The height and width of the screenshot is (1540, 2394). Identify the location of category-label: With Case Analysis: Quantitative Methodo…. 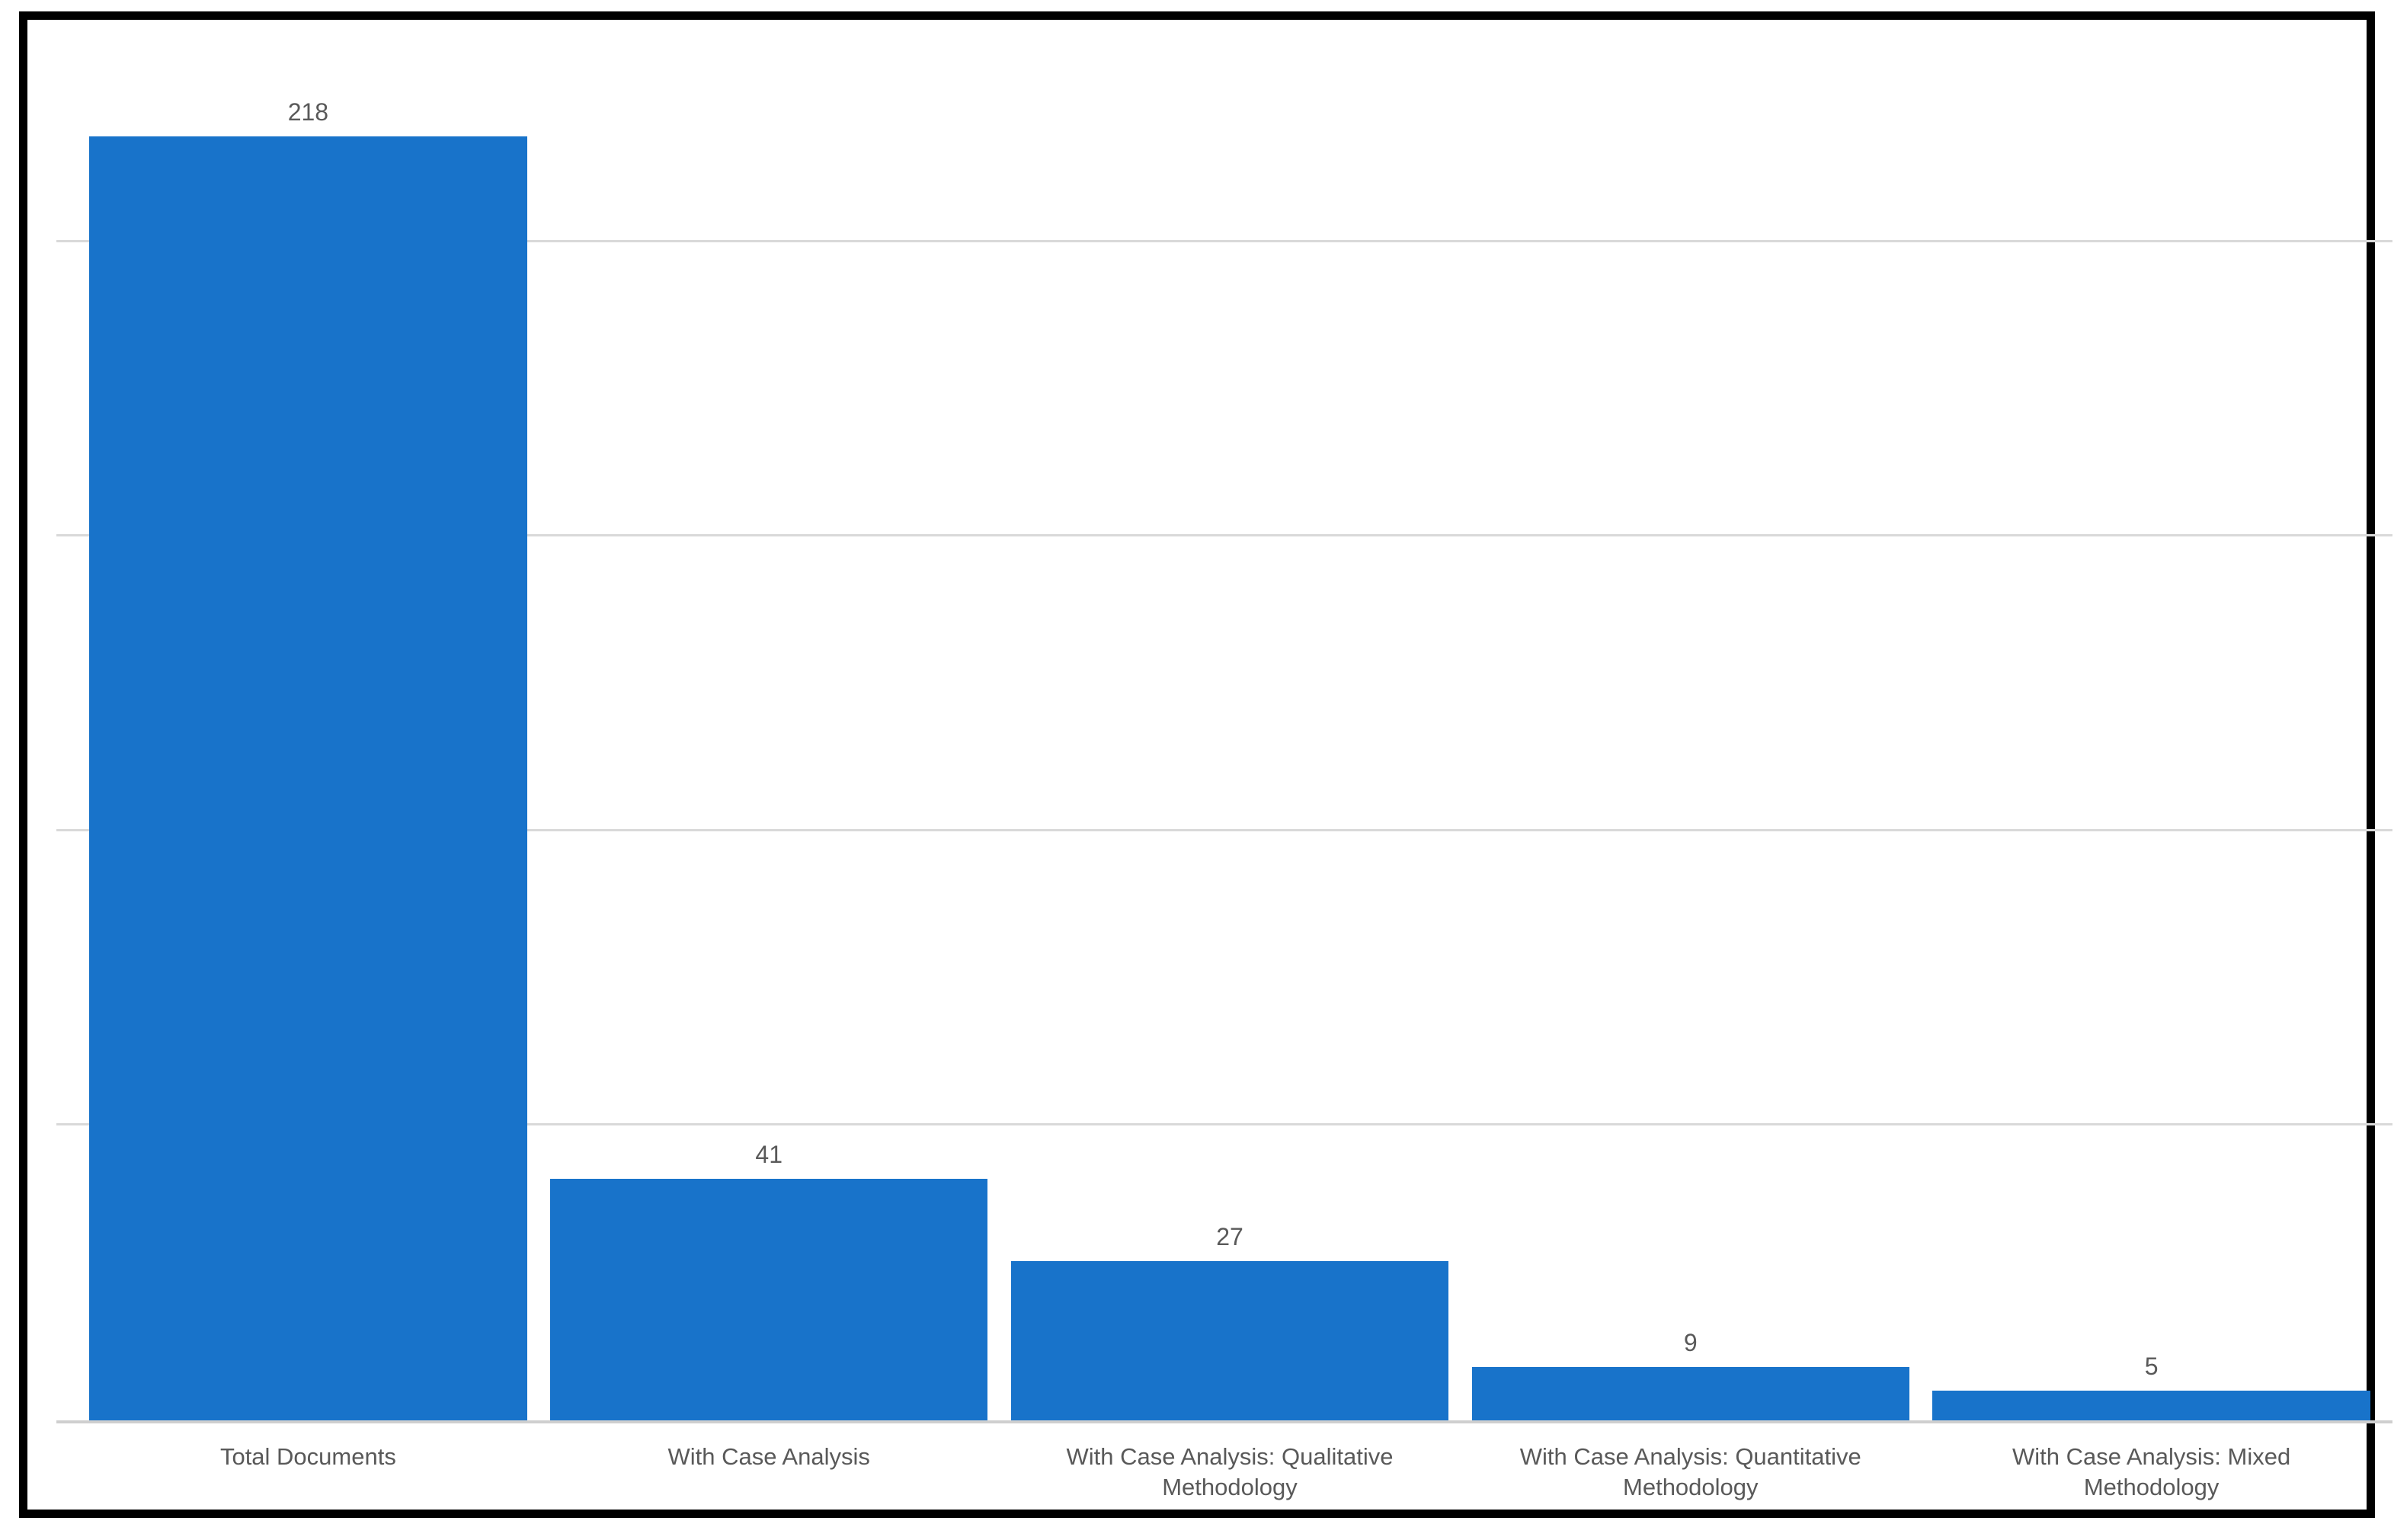
(1690, 1471).